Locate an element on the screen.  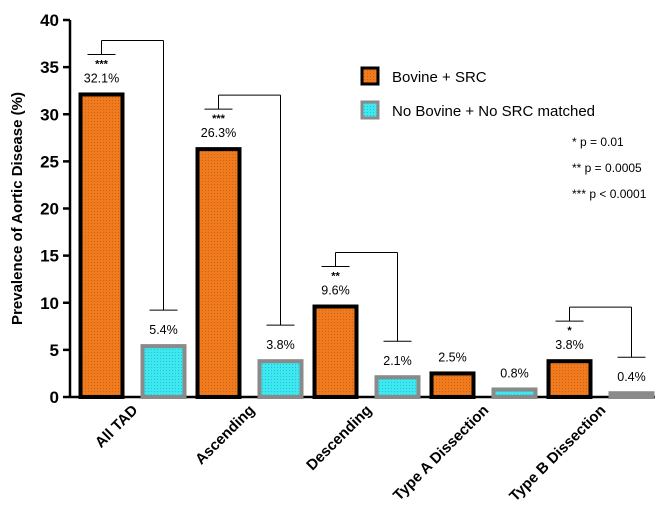
y-tick-label: 25 is located at coordinates (49, 161).